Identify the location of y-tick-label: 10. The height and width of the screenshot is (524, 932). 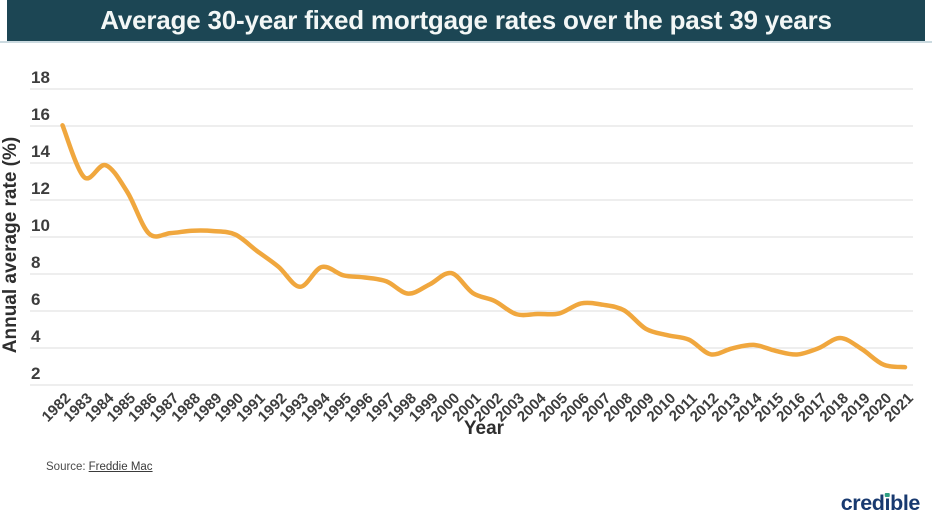
(40, 225).